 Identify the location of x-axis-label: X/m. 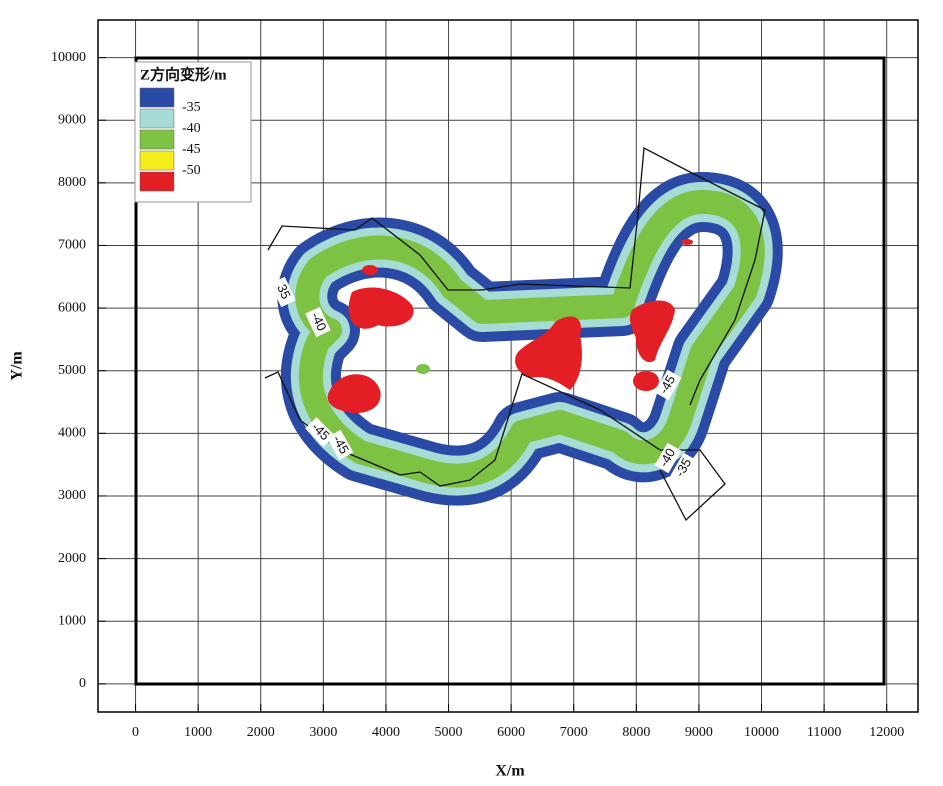
(510, 771).